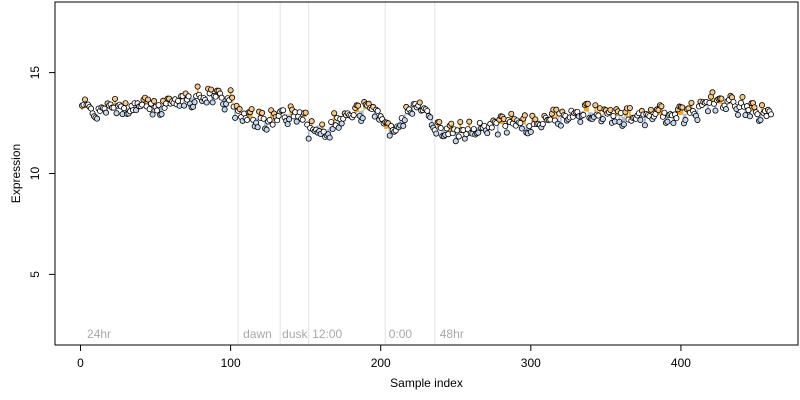 The width and height of the screenshot is (800, 400). I want to click on annotation-label: 12:00, so click(327, 334).